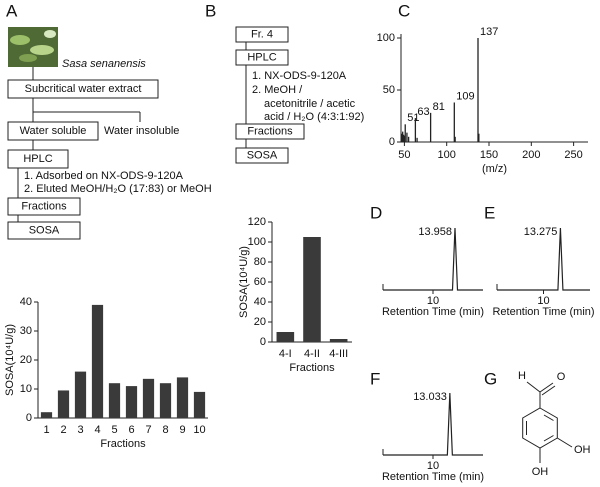 The width and height of the screenshot is (600, 487). I want to click on panel-label: D, so click(376, 212).